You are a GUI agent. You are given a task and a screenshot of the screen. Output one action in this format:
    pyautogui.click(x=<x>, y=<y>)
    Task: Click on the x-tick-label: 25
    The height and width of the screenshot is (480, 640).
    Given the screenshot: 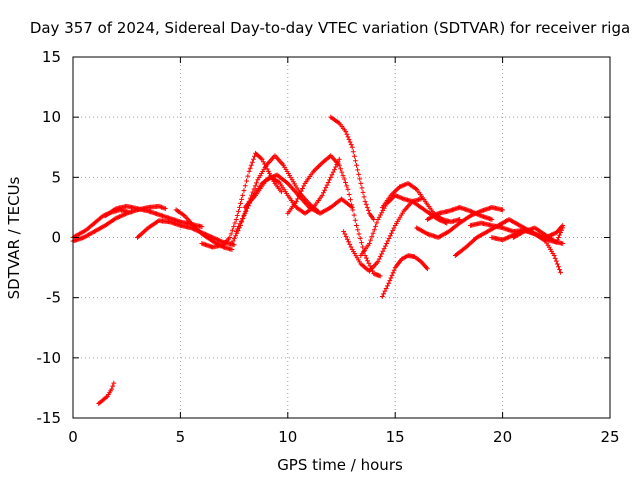 What is the action you would take?
    pyautogui.click(x=609, y=437)
    